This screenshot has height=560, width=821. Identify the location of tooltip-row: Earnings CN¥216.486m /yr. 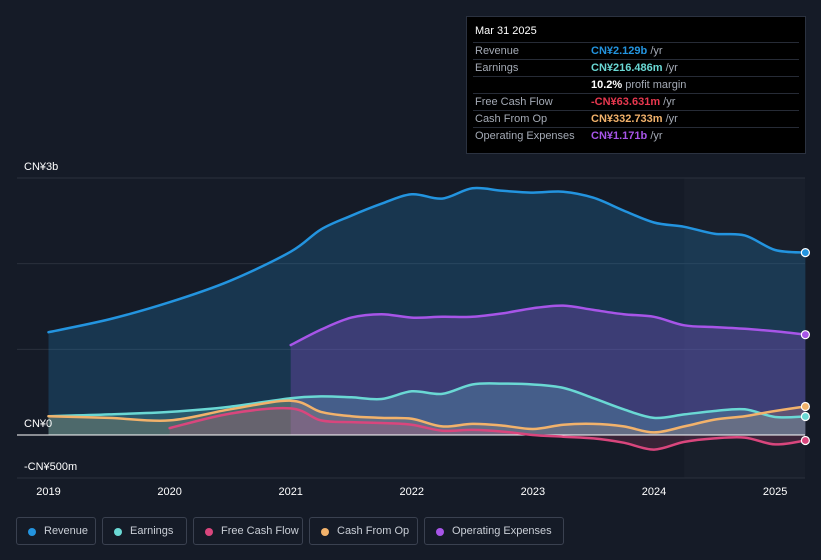
(636, 68).